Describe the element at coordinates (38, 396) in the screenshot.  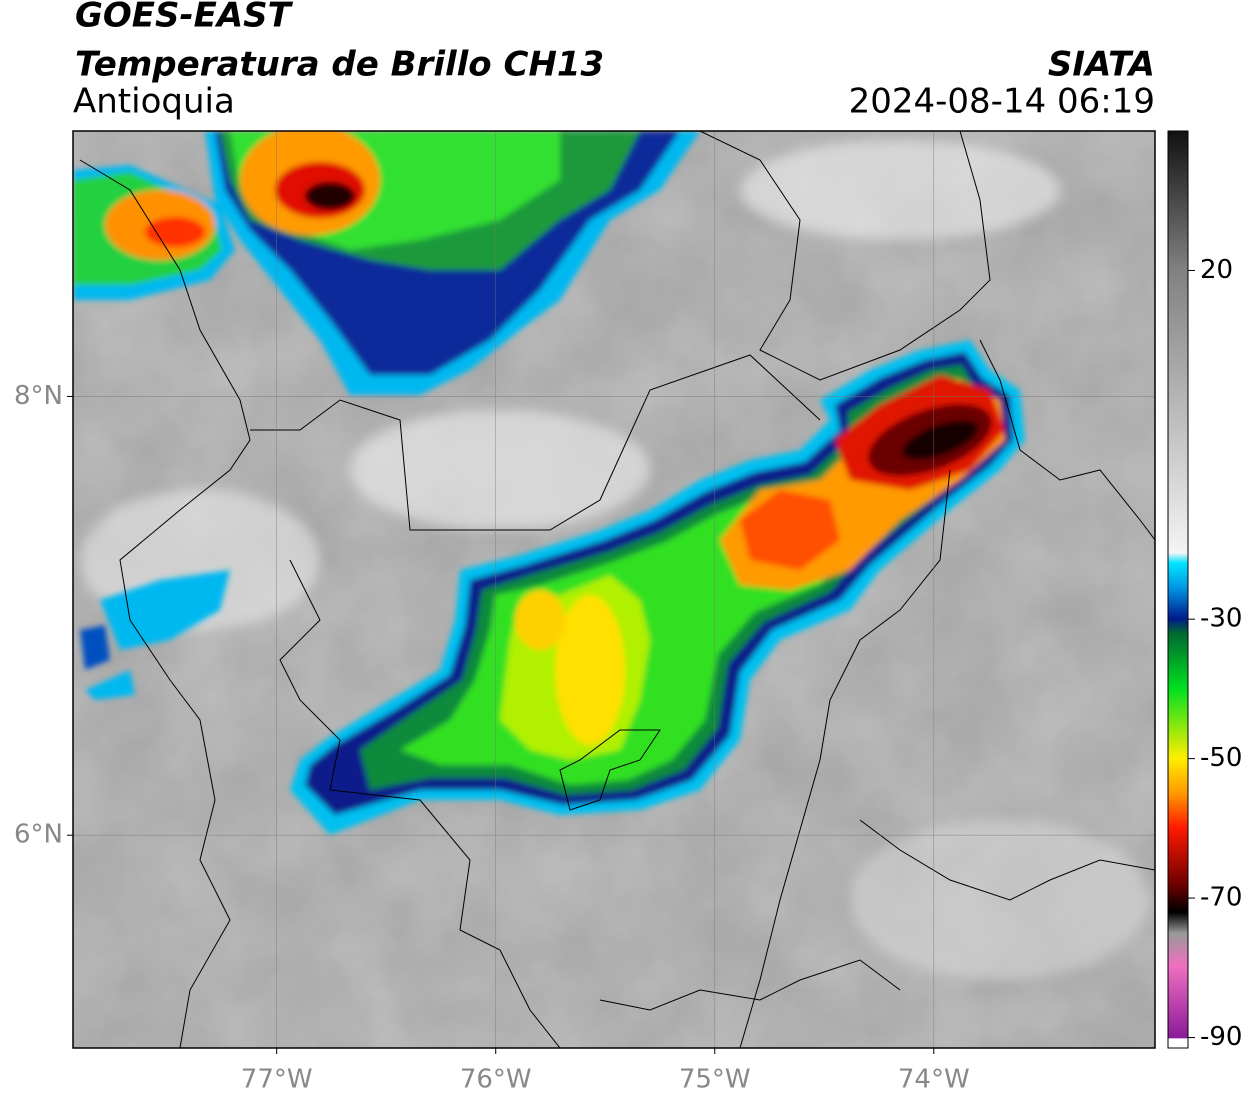
I see `y-tick-label: 8°N` at that location.